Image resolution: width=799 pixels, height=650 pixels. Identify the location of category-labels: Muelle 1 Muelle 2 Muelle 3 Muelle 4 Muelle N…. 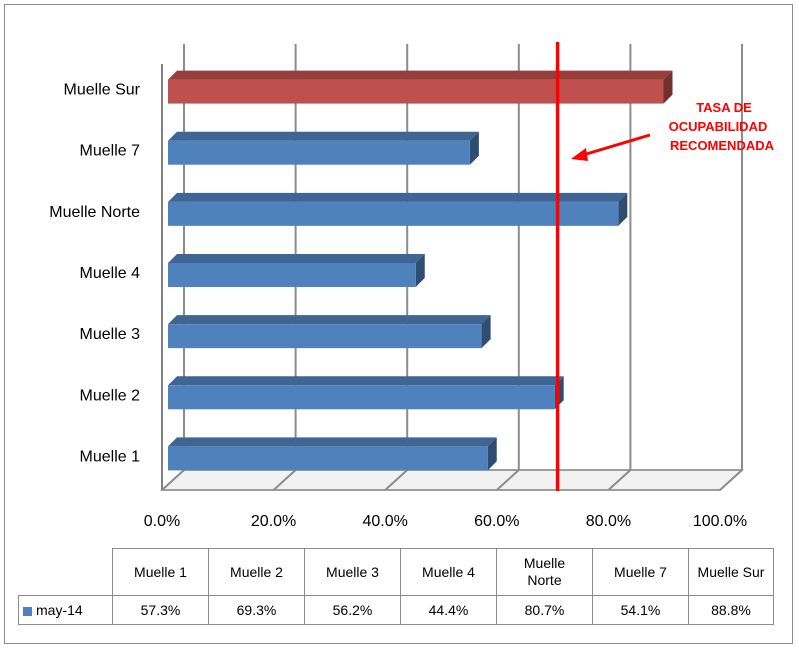
(94, 274).